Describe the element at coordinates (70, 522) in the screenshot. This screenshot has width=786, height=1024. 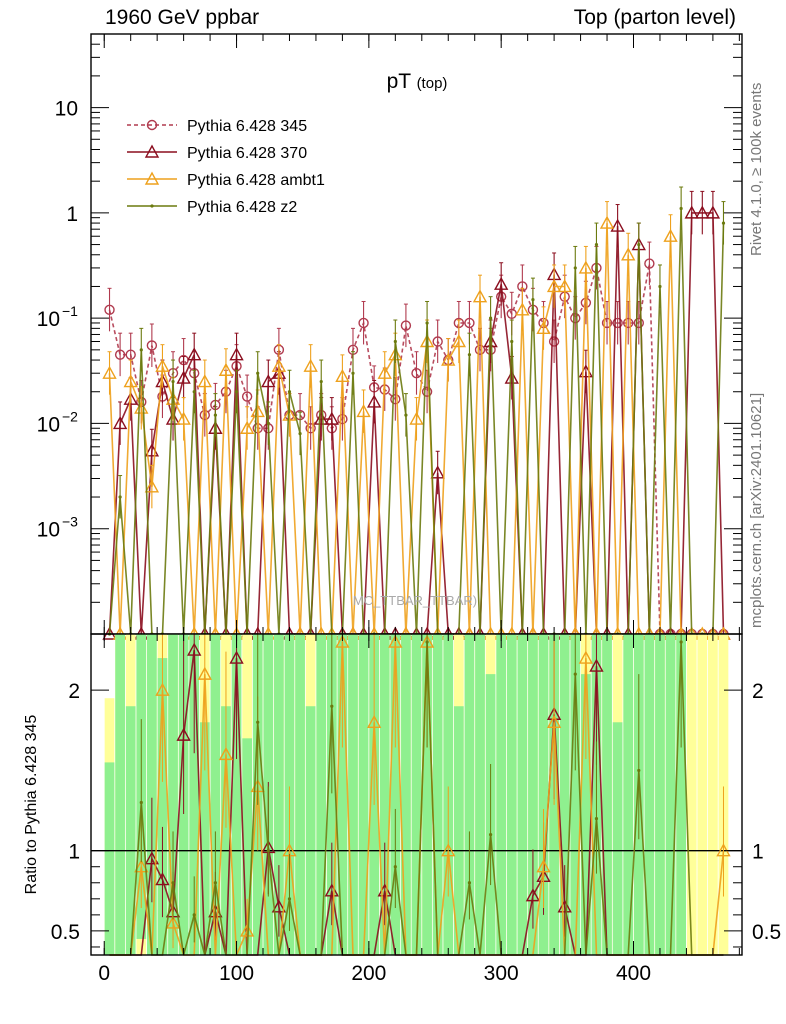
I see `y-tick-exponent: −3` at that location.